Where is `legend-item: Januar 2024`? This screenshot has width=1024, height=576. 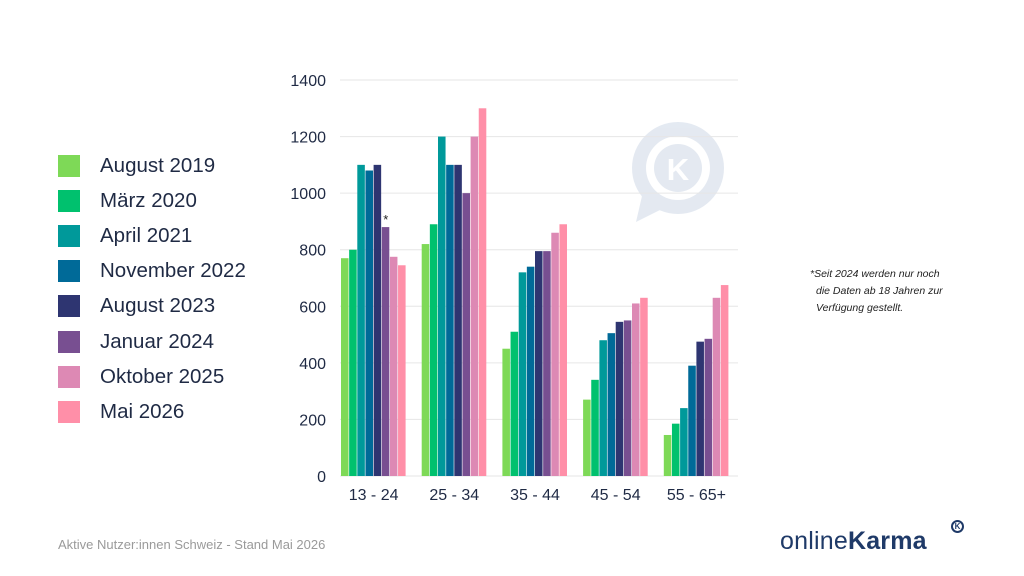
legend-item: Januar 2024 is located at coordinates (152, 341).